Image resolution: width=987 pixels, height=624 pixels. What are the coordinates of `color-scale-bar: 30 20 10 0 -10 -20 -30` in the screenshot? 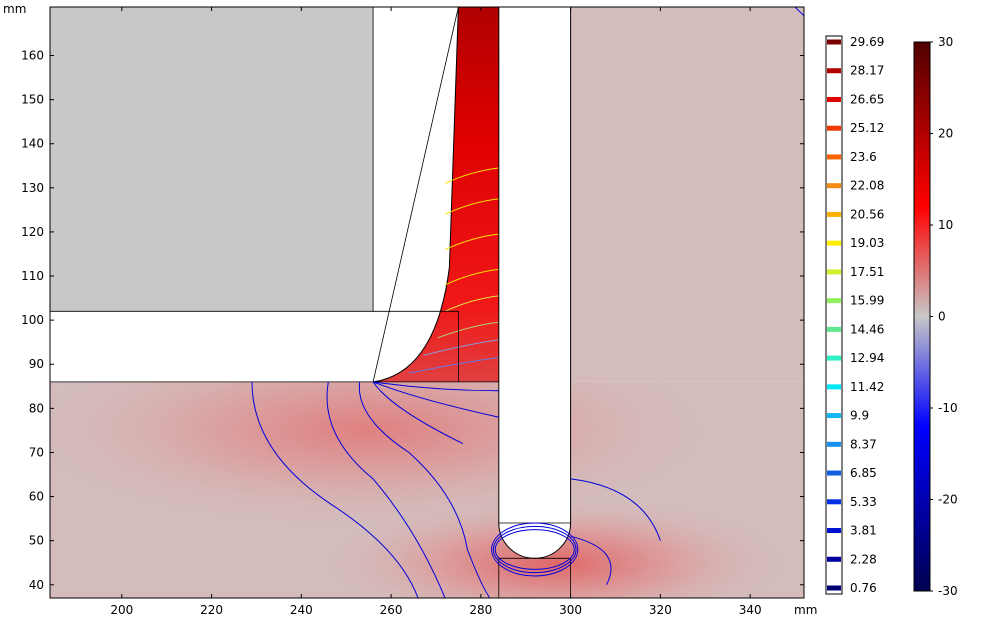 It's located at (935, 316).